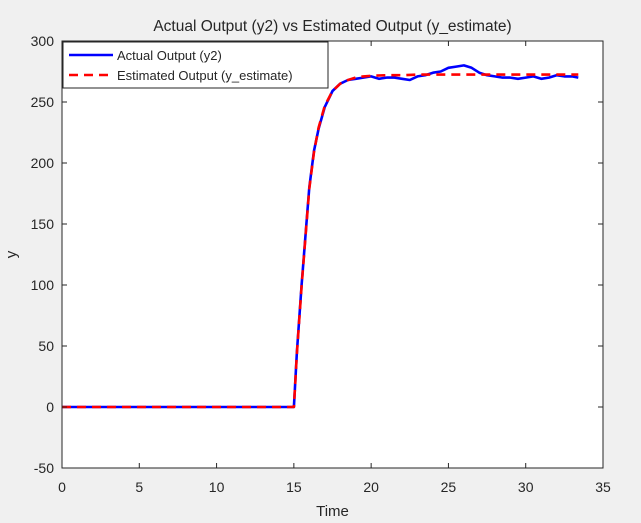 The image size is (641, 523). What do you see at coordinates (43, 163) in the screenshot?
I see `y-tick-label: 200` at bounding box center [43, 163].